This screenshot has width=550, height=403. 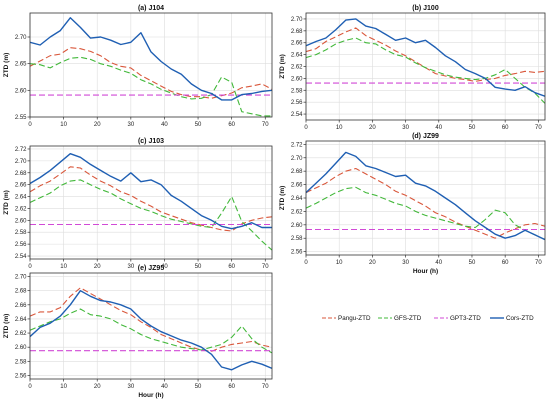 I want to click on legend-item-gpt3-ztd: GPT3-ZTD, so click(x=457, y=318).